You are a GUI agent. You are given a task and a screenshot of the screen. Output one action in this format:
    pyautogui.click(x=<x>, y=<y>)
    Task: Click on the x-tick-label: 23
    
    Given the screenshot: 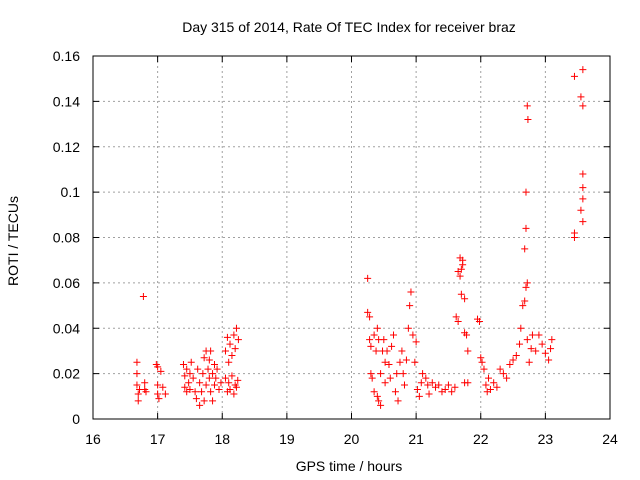 What is the action you would take?
    pyautogui.click(x=546, y=439)
    